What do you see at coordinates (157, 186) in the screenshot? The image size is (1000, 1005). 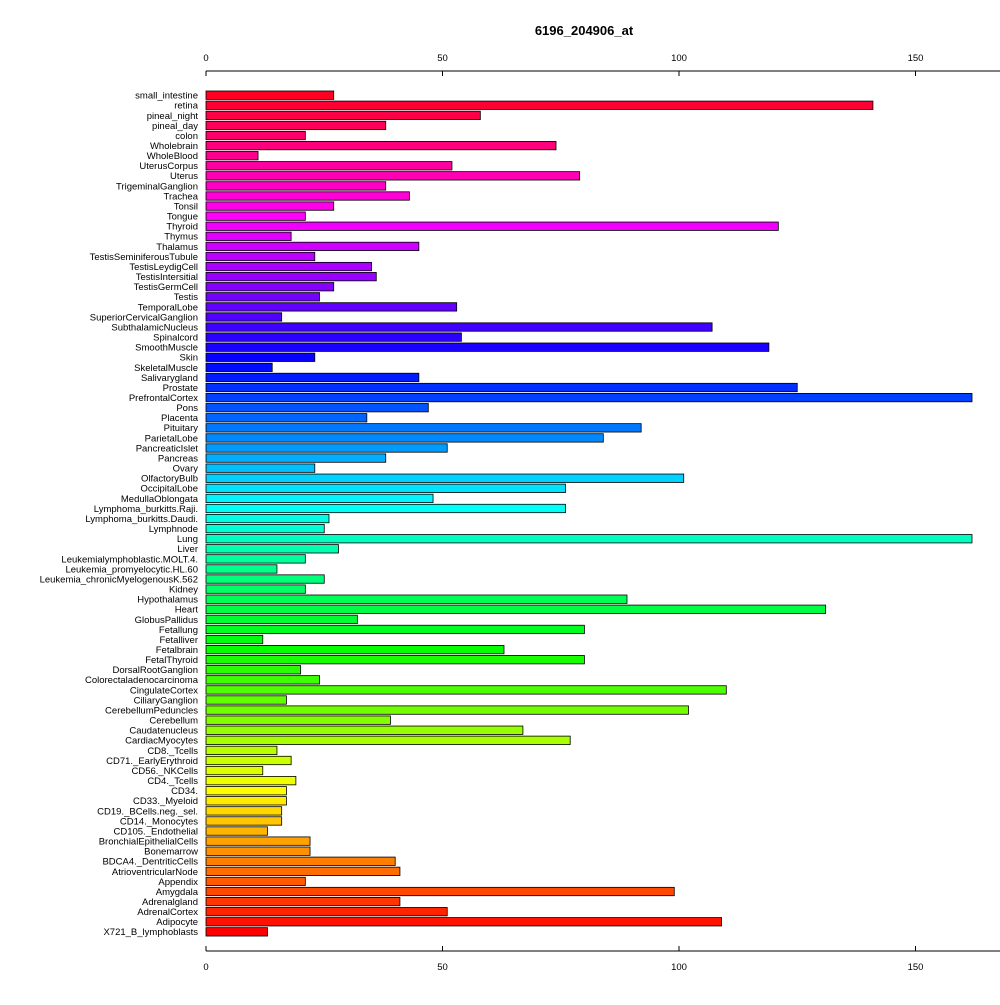 I see `category-label: TrigeminalGanglion` at bounding box center [157, 186].